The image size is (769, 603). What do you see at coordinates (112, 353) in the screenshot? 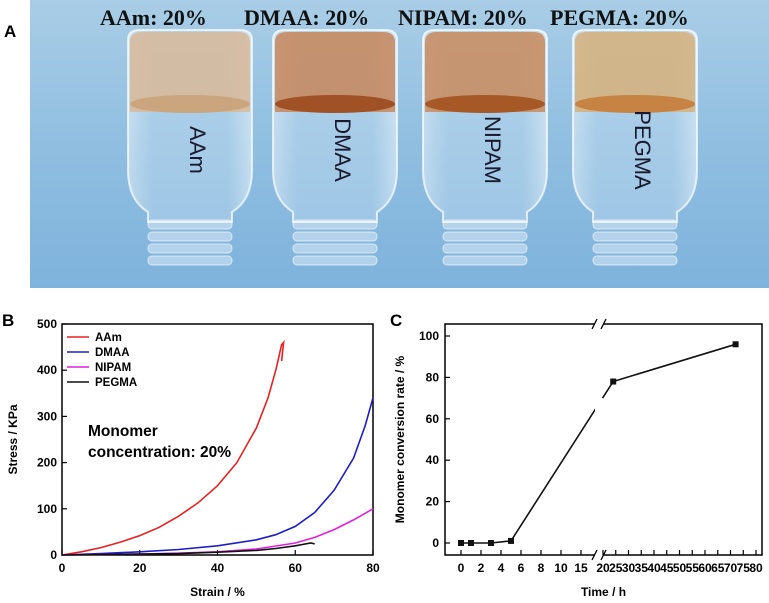
I see `legend-label: DMAA` at bounding box center [112, 353].